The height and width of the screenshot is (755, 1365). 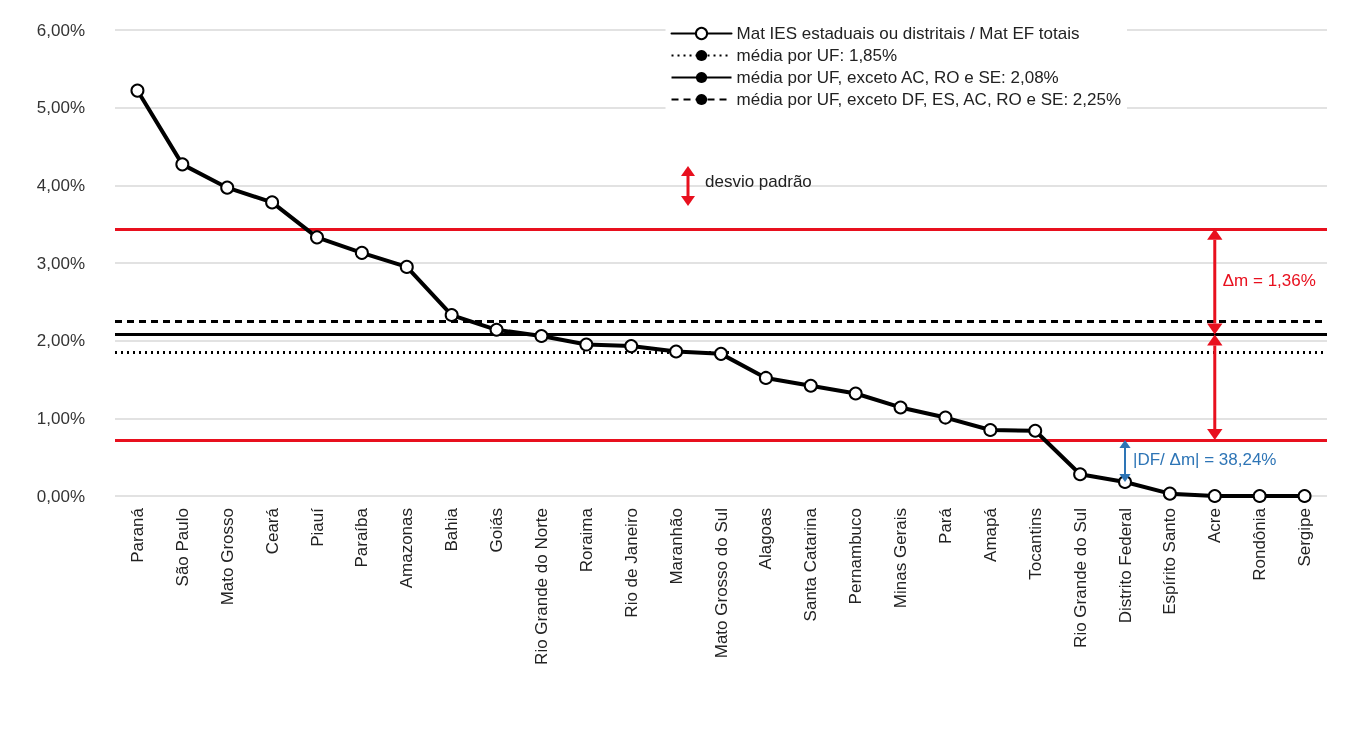 I want to click on x-tick-label: Rio de Janeiro, so click(x=631, y=563).